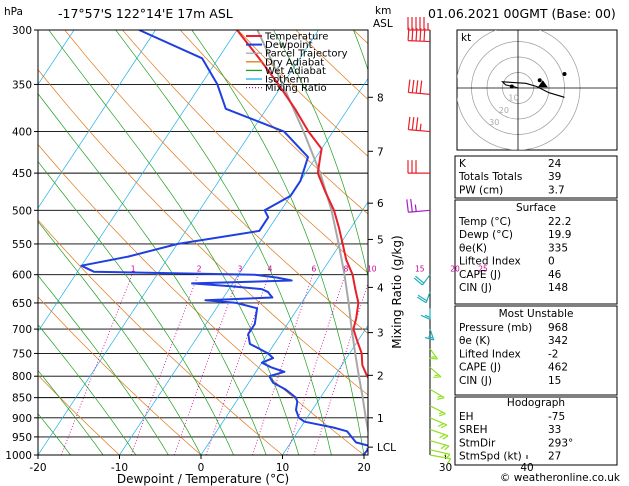 The image size is (629, 486). Describe the element at coordinates (504, 110) in the screenshot. I see `hodograph-ring-label: 20` at that location.